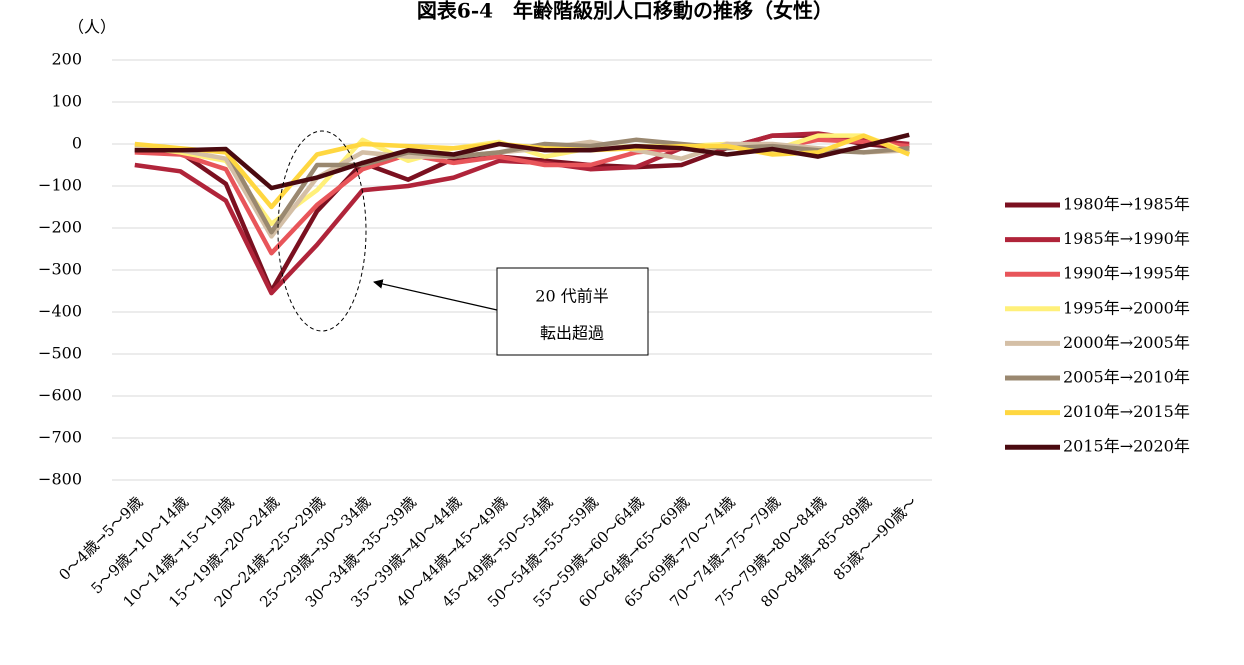 This screenshot has height=665, width=1244. Describe the element at coordinates (1126, 307) in the screenshot. I see `legend-label: 1995年→2000年` at that location.